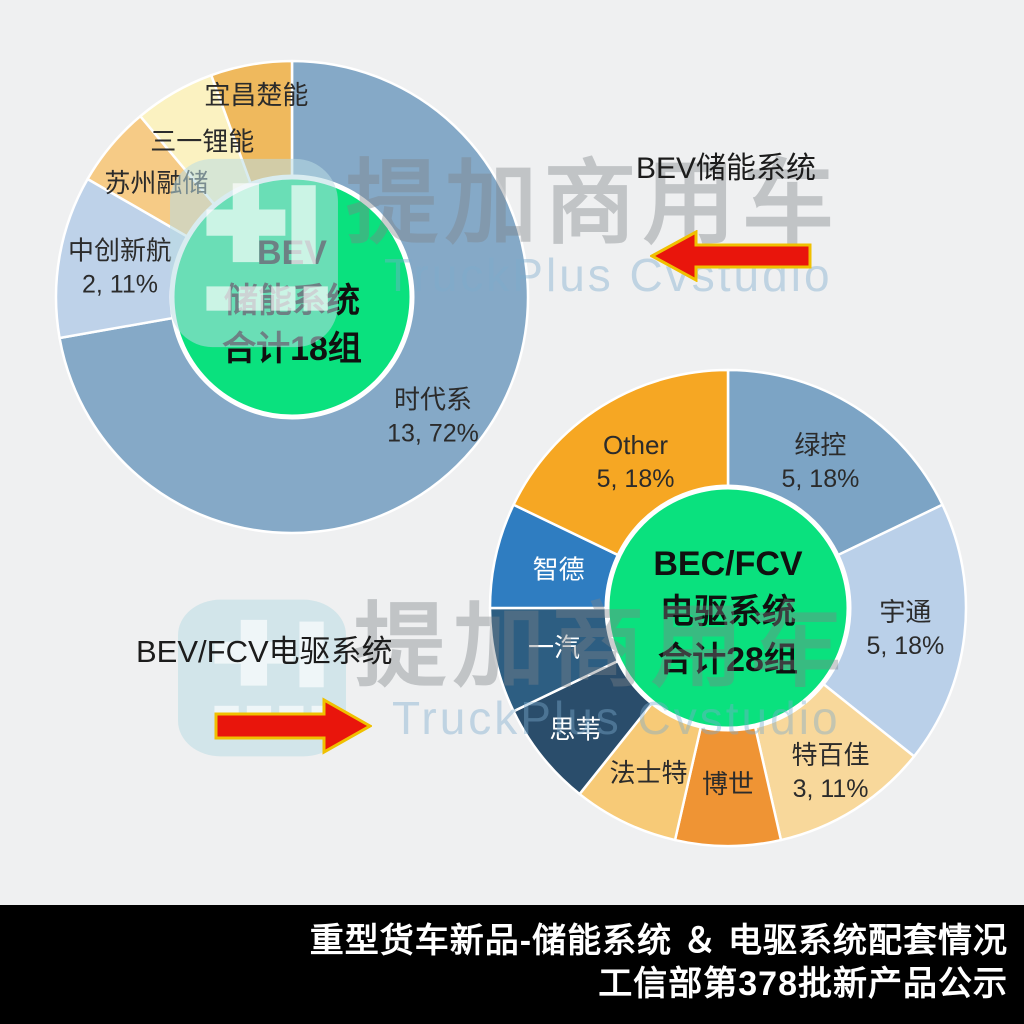  I want to click on slice-label: 法士特, so click(648, 773).